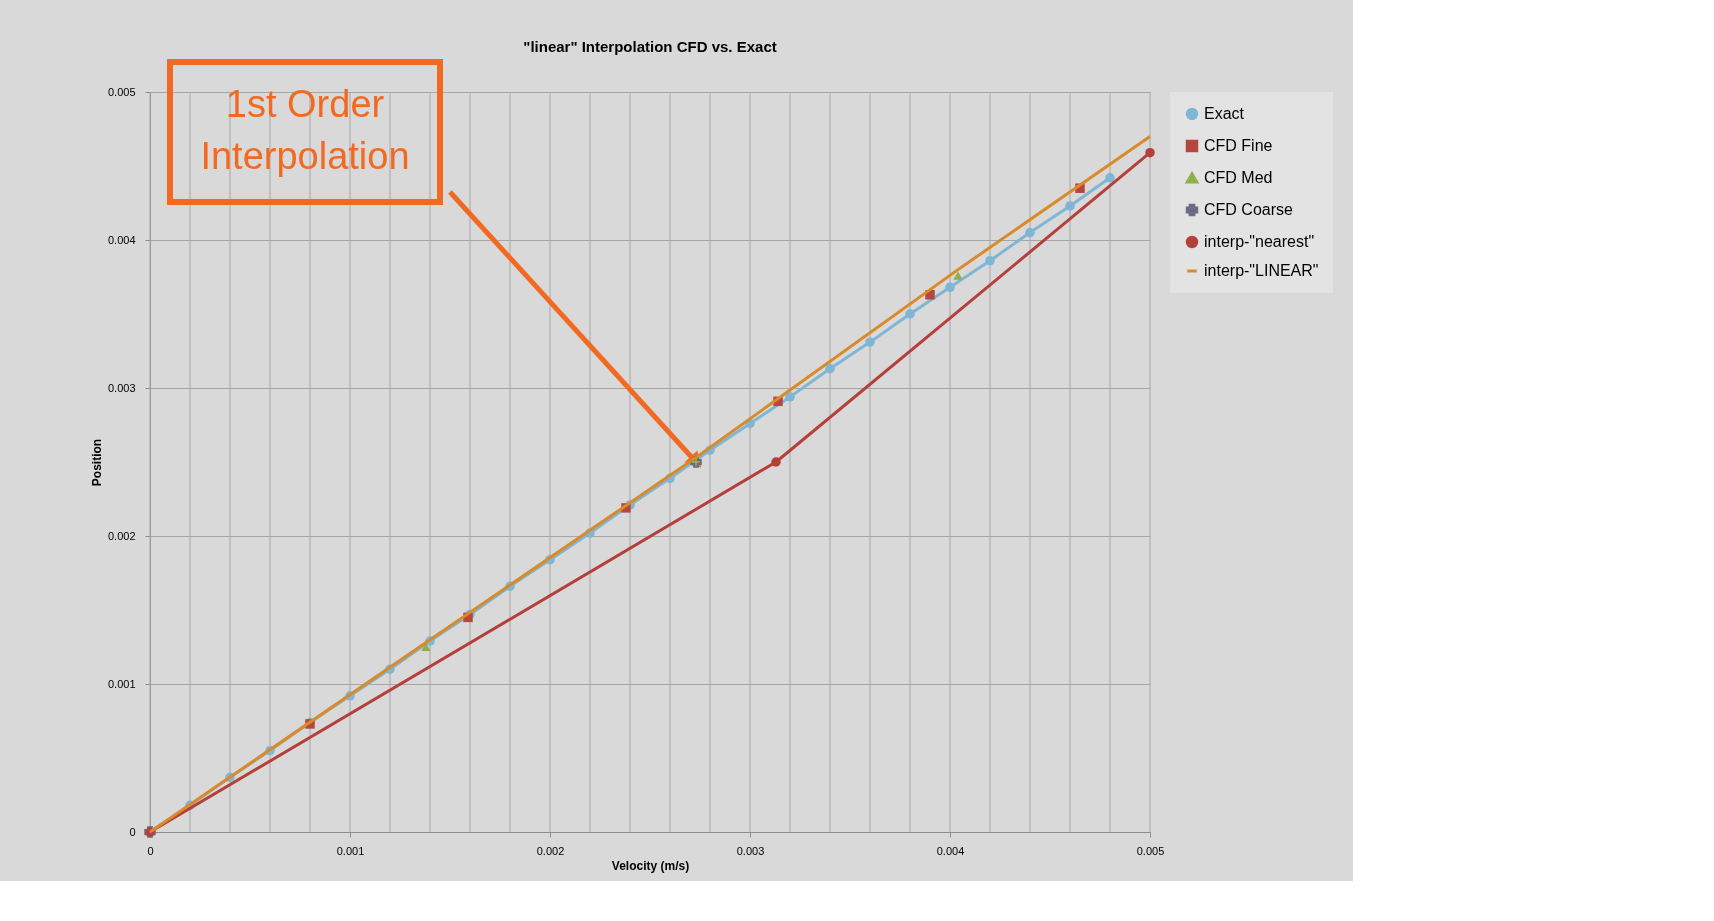 The image size is (1714, 921). Describe the element at coordinates (96, 462) in the screenshot. I see `y-axis-title: Position` at that location.